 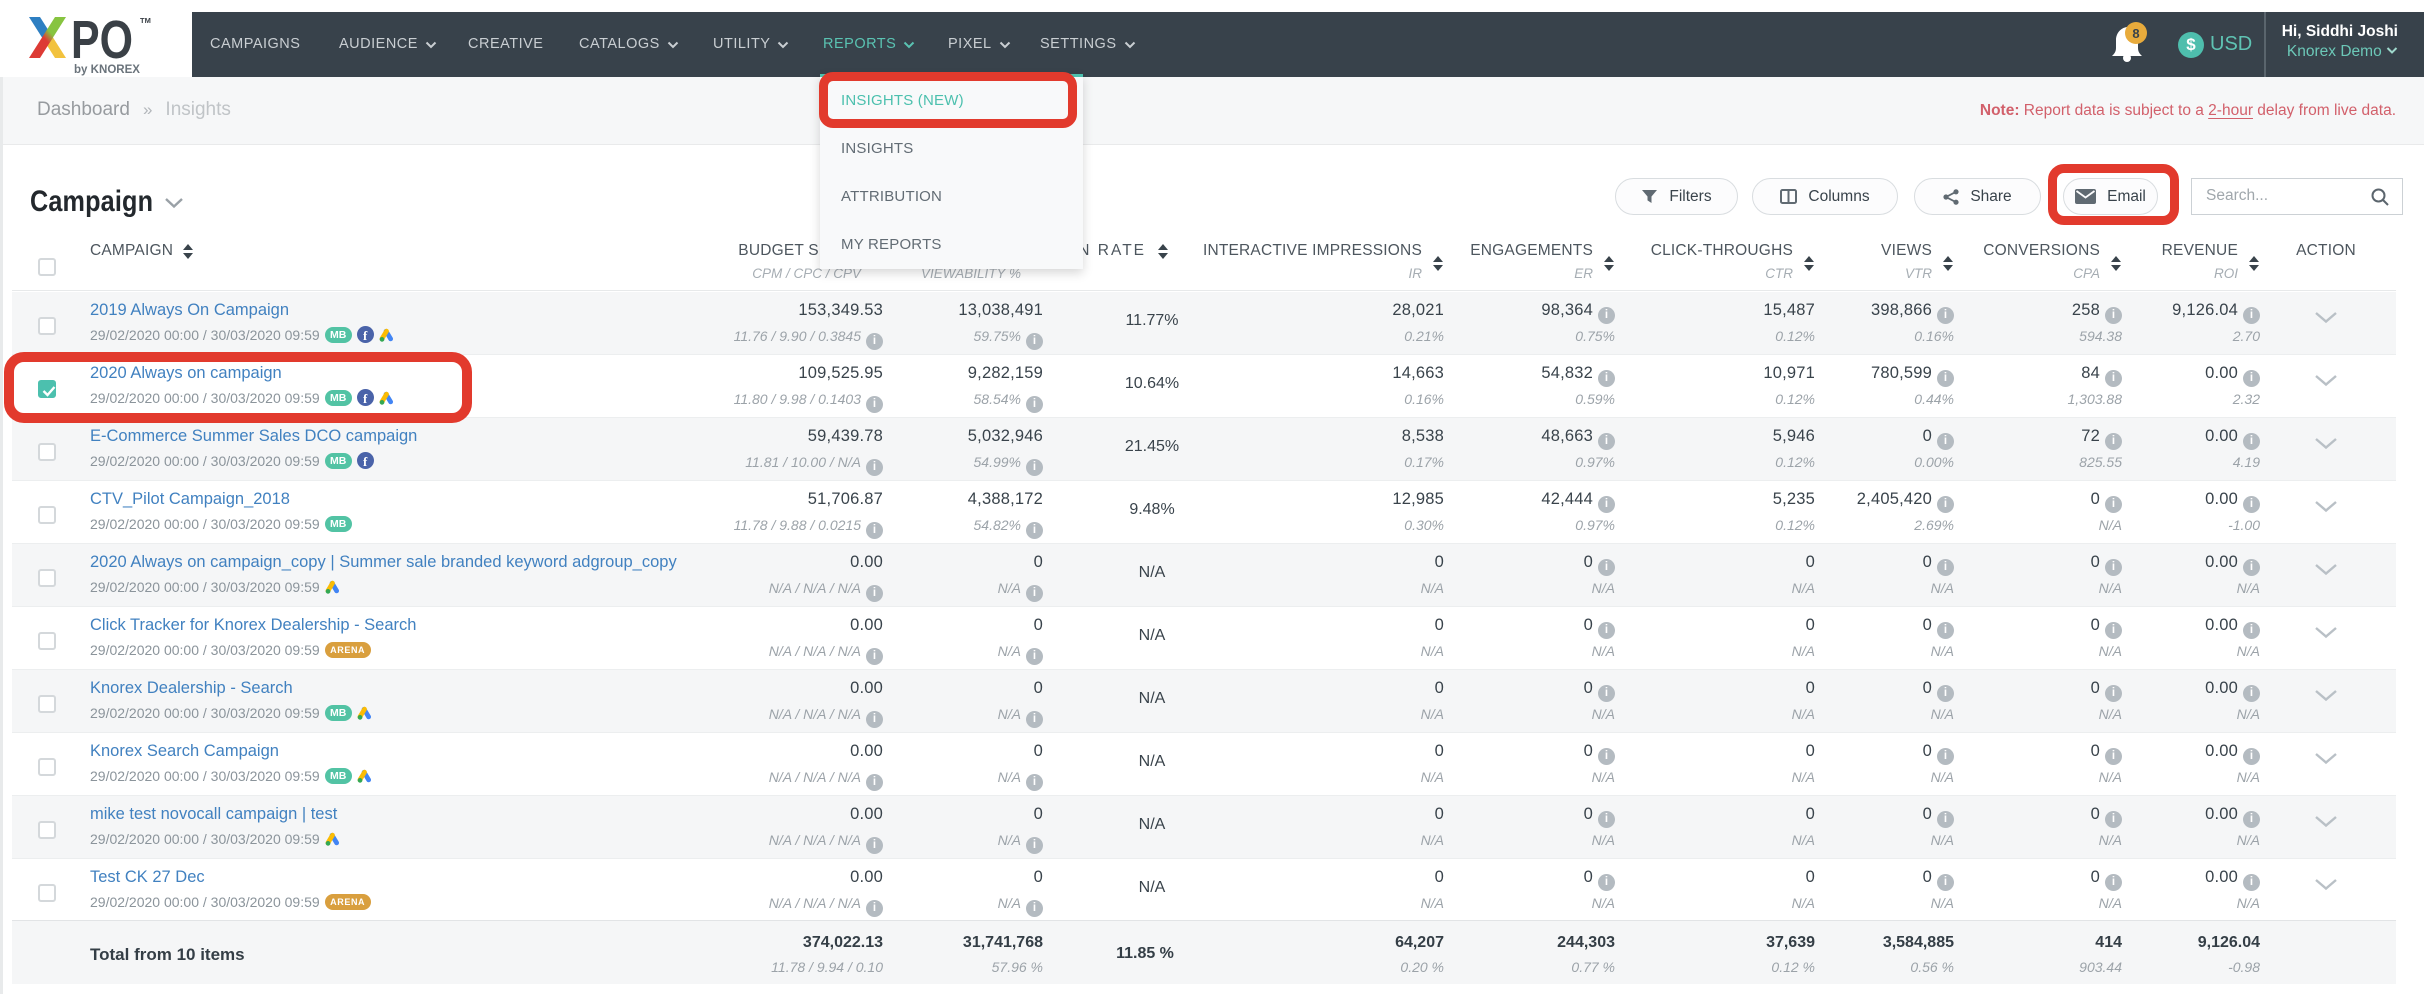 I want to click on svg-text: 8, so click(x=2135, y=33).